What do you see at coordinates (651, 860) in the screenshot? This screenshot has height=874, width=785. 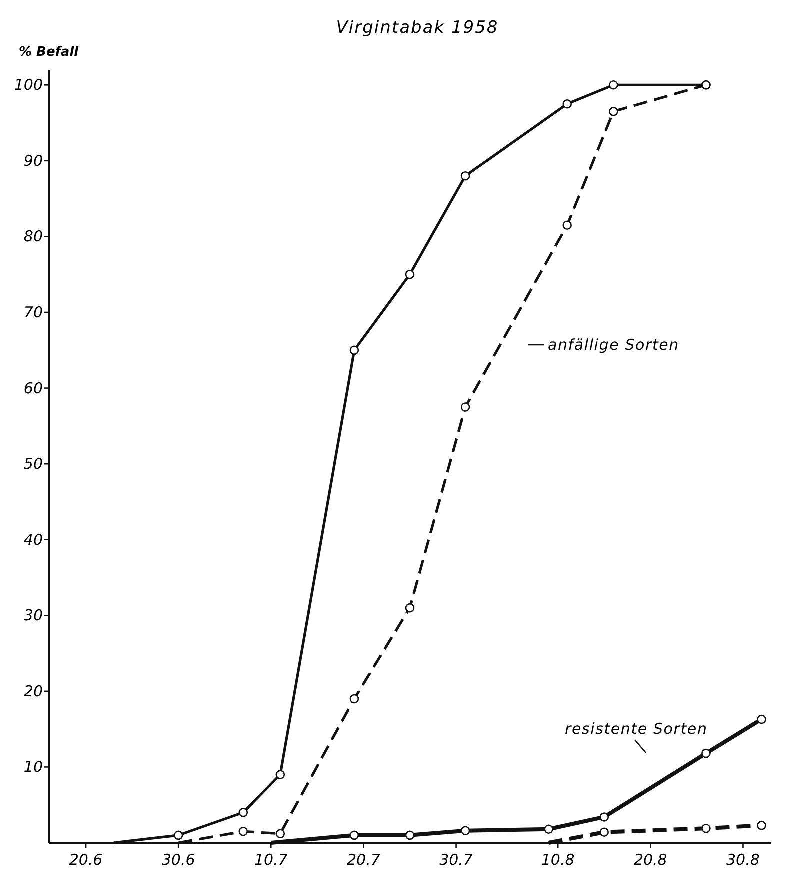 I see `x-tick-label: 20.8` at bounding box center [651, 860].